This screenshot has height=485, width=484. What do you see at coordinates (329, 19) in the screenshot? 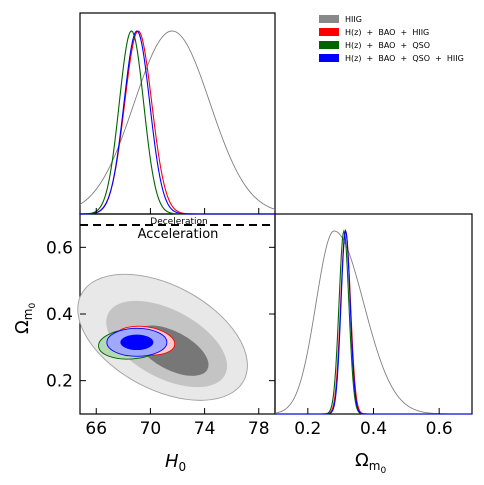
I see `legend-swatch-hiig` at bounding box center [329, 19].